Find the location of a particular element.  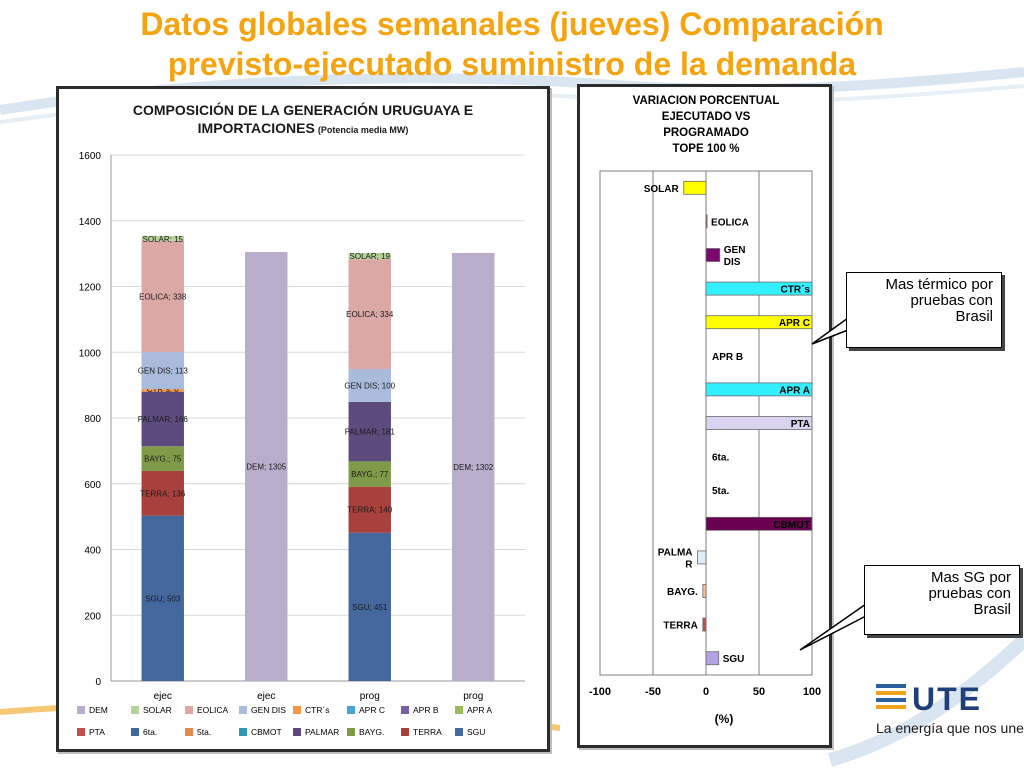

variation-bar-solar is located at coordinates (695, 187).